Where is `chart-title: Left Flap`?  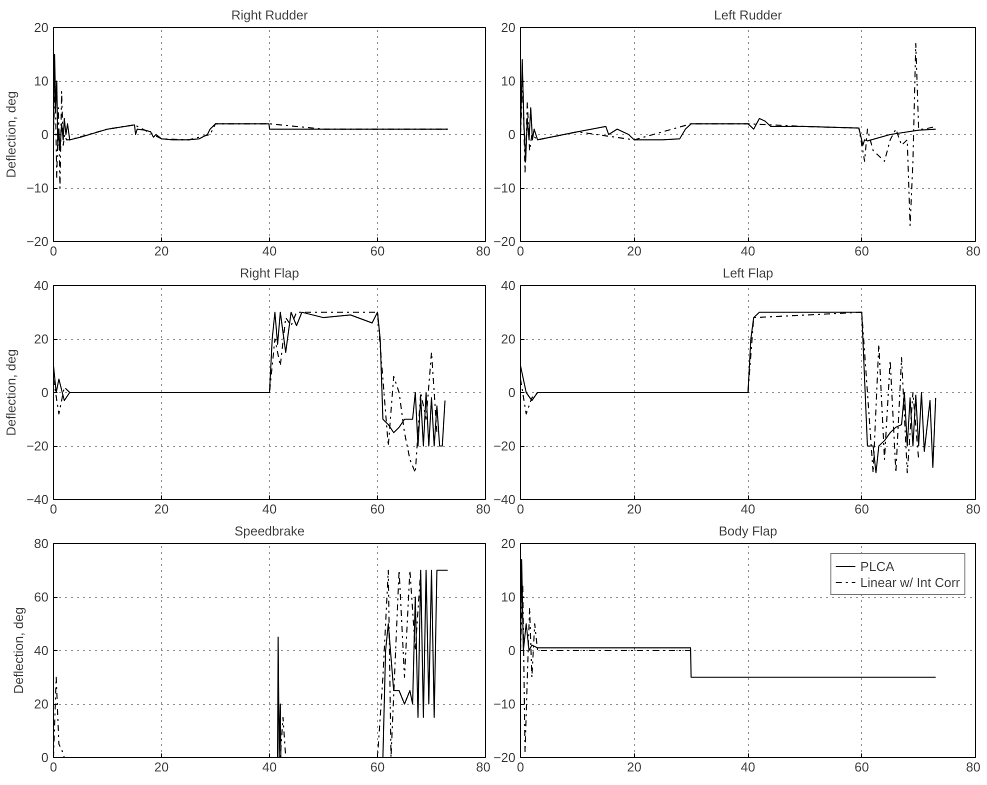
chart-title: Left Flap is located at coordinates (748, 273).